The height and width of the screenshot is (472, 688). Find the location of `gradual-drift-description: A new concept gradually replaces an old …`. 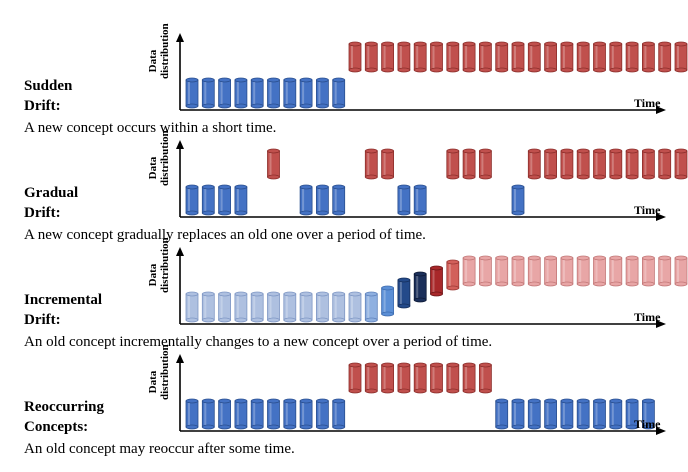

gradual-drift-description: A new concept gradually replaces an old … is located at coordinates (225, 235).